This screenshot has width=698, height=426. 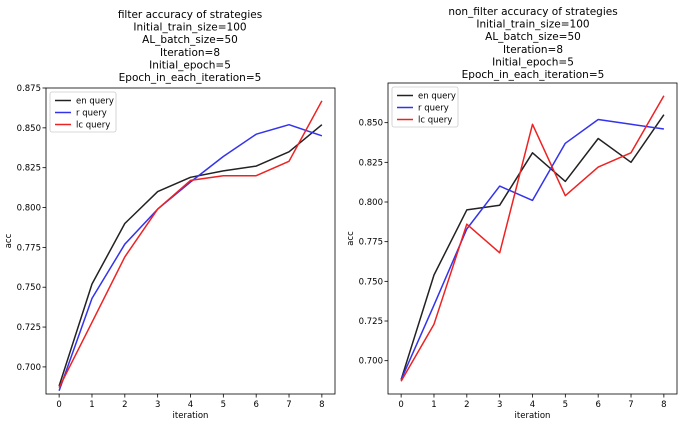 I want to click on chart-title-line: non_filter accuracy of strategies, so click(x=532, y=12).